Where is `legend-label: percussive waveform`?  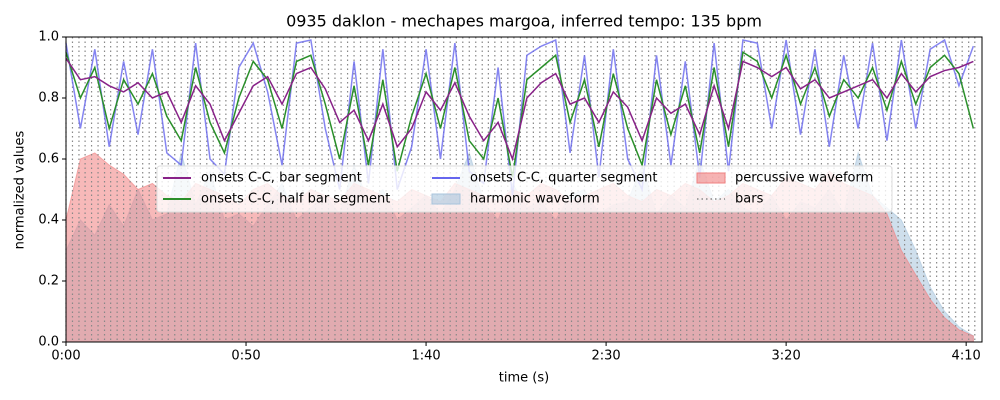
legend-label: percussive waveform is located at coordinates (804, 178).